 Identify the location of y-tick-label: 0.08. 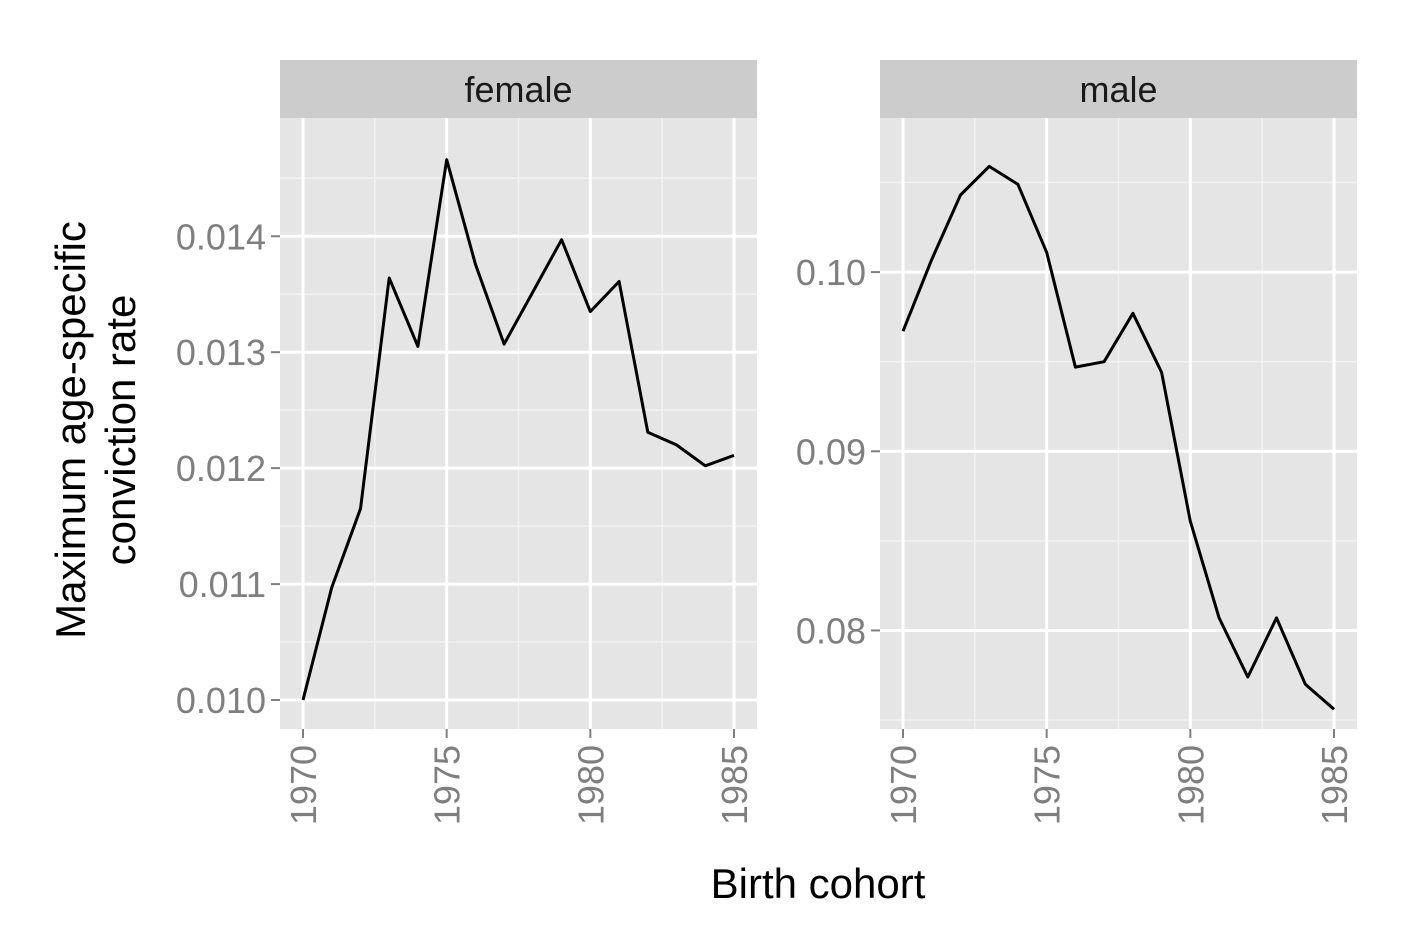
(831, 630).